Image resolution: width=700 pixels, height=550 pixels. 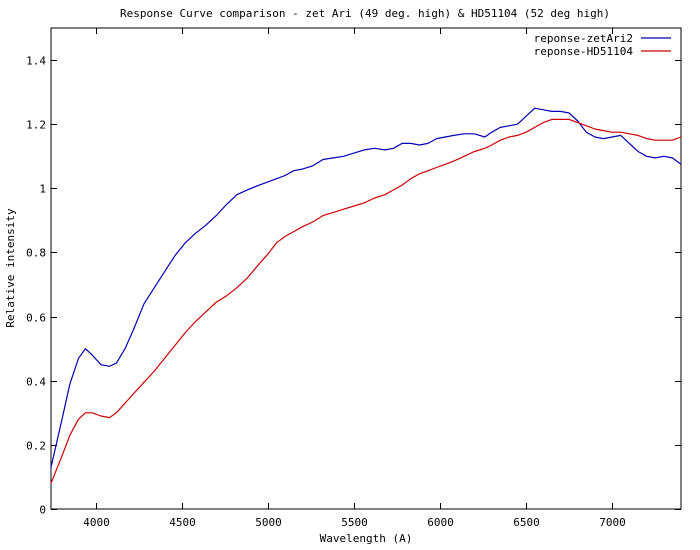 I want to click on x-tick-label: 4500, so click(x=182, y=522).